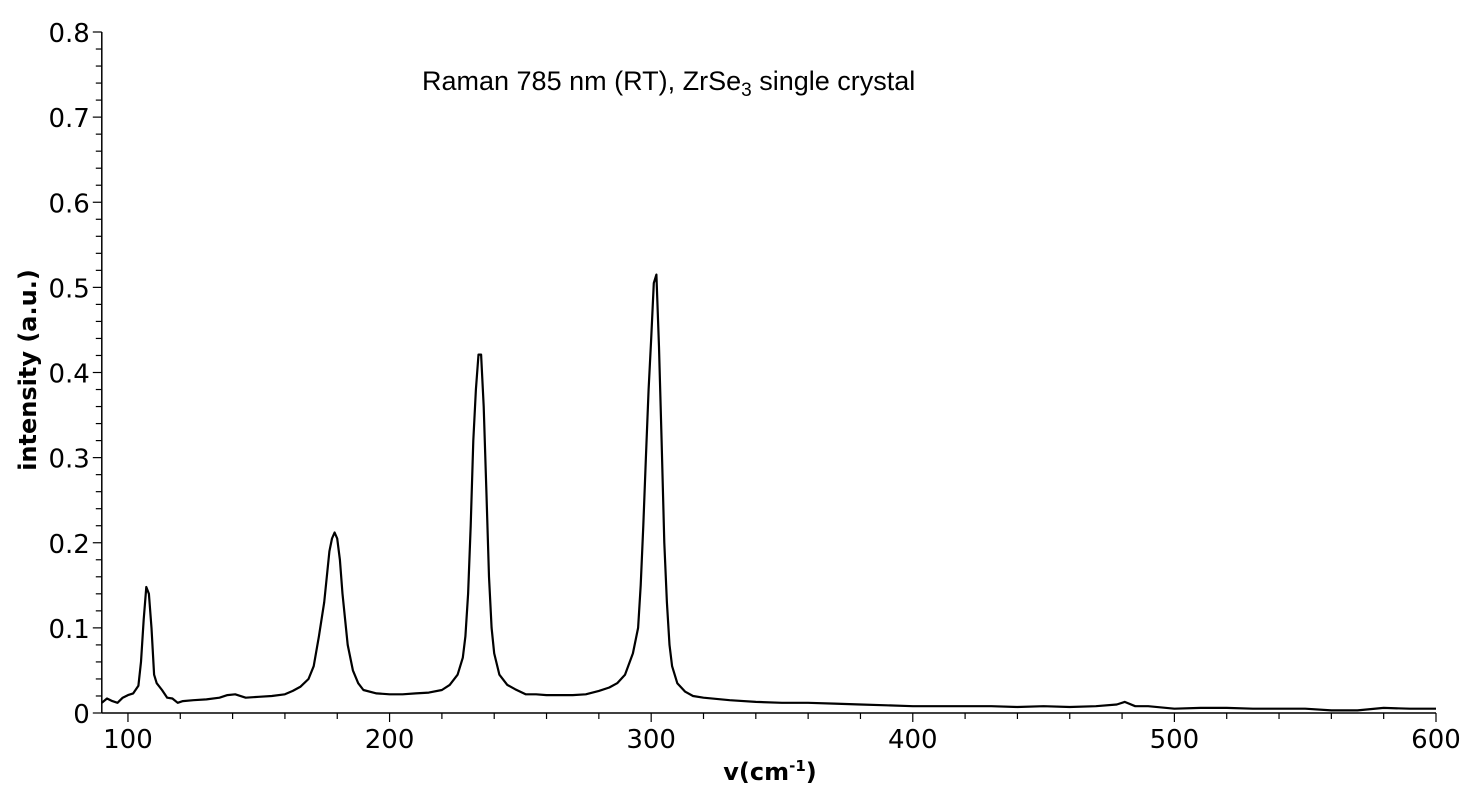 The width and height of the screenshot is (1483, 788). I want to click on x-tick-label: 200, so click(390, 740).